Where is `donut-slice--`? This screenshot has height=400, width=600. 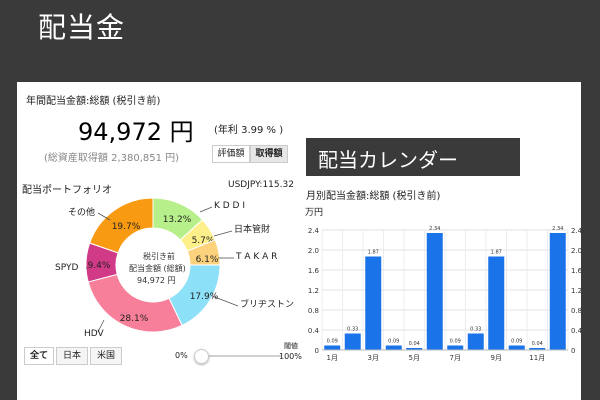 donut-slice-- is located at coordinates (121, 225).